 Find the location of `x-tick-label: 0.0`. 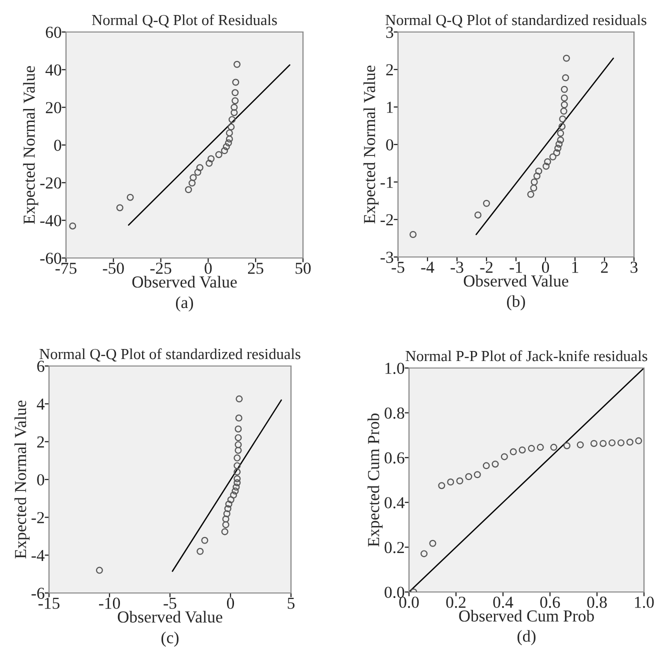

x-tick-label: 0.0 is located at coordinates (409, 602).